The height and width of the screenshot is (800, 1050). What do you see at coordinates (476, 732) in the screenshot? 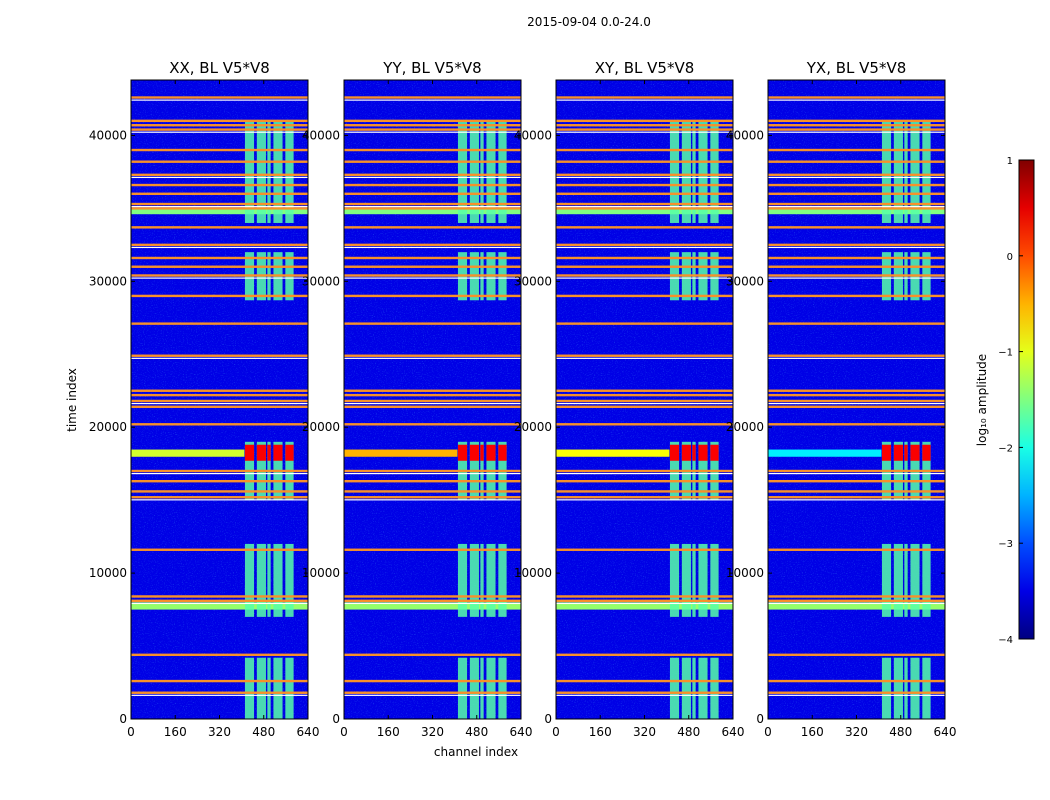
I see `x-tick-label: 480` at bounding box center [476, 732].